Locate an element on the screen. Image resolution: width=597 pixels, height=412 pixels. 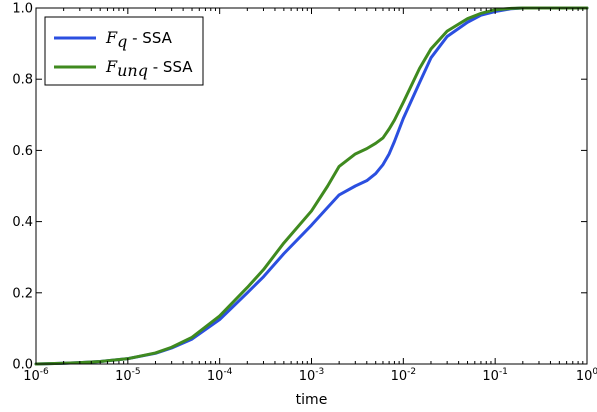
y-tick-label: 0.4 is located at coordinates (22, 222).